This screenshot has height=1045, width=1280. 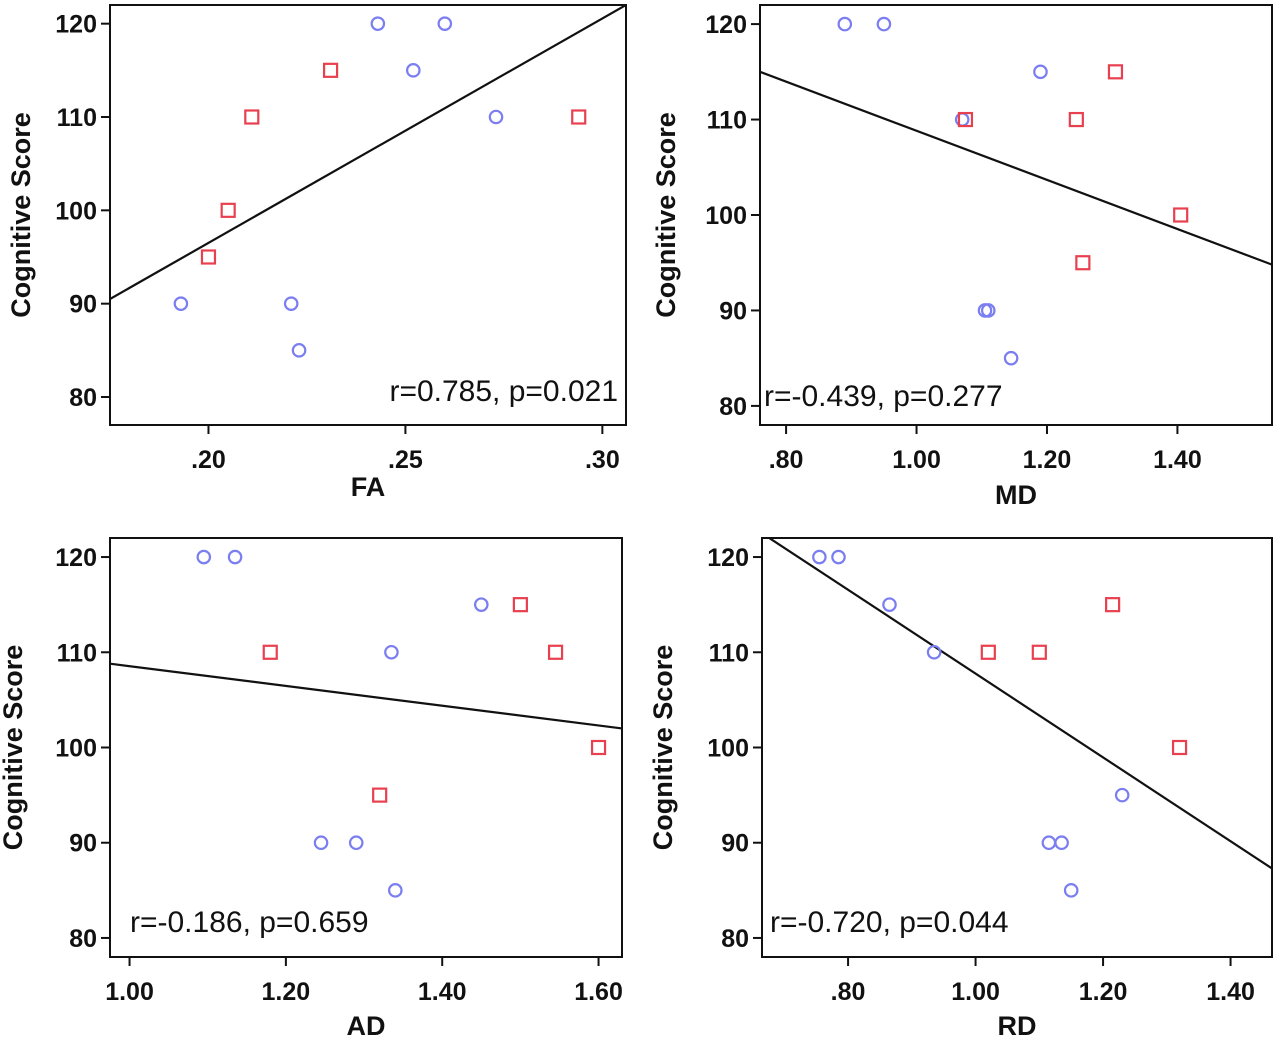 I want to click on x-tick-label: .25, so click(x=405, y=460).